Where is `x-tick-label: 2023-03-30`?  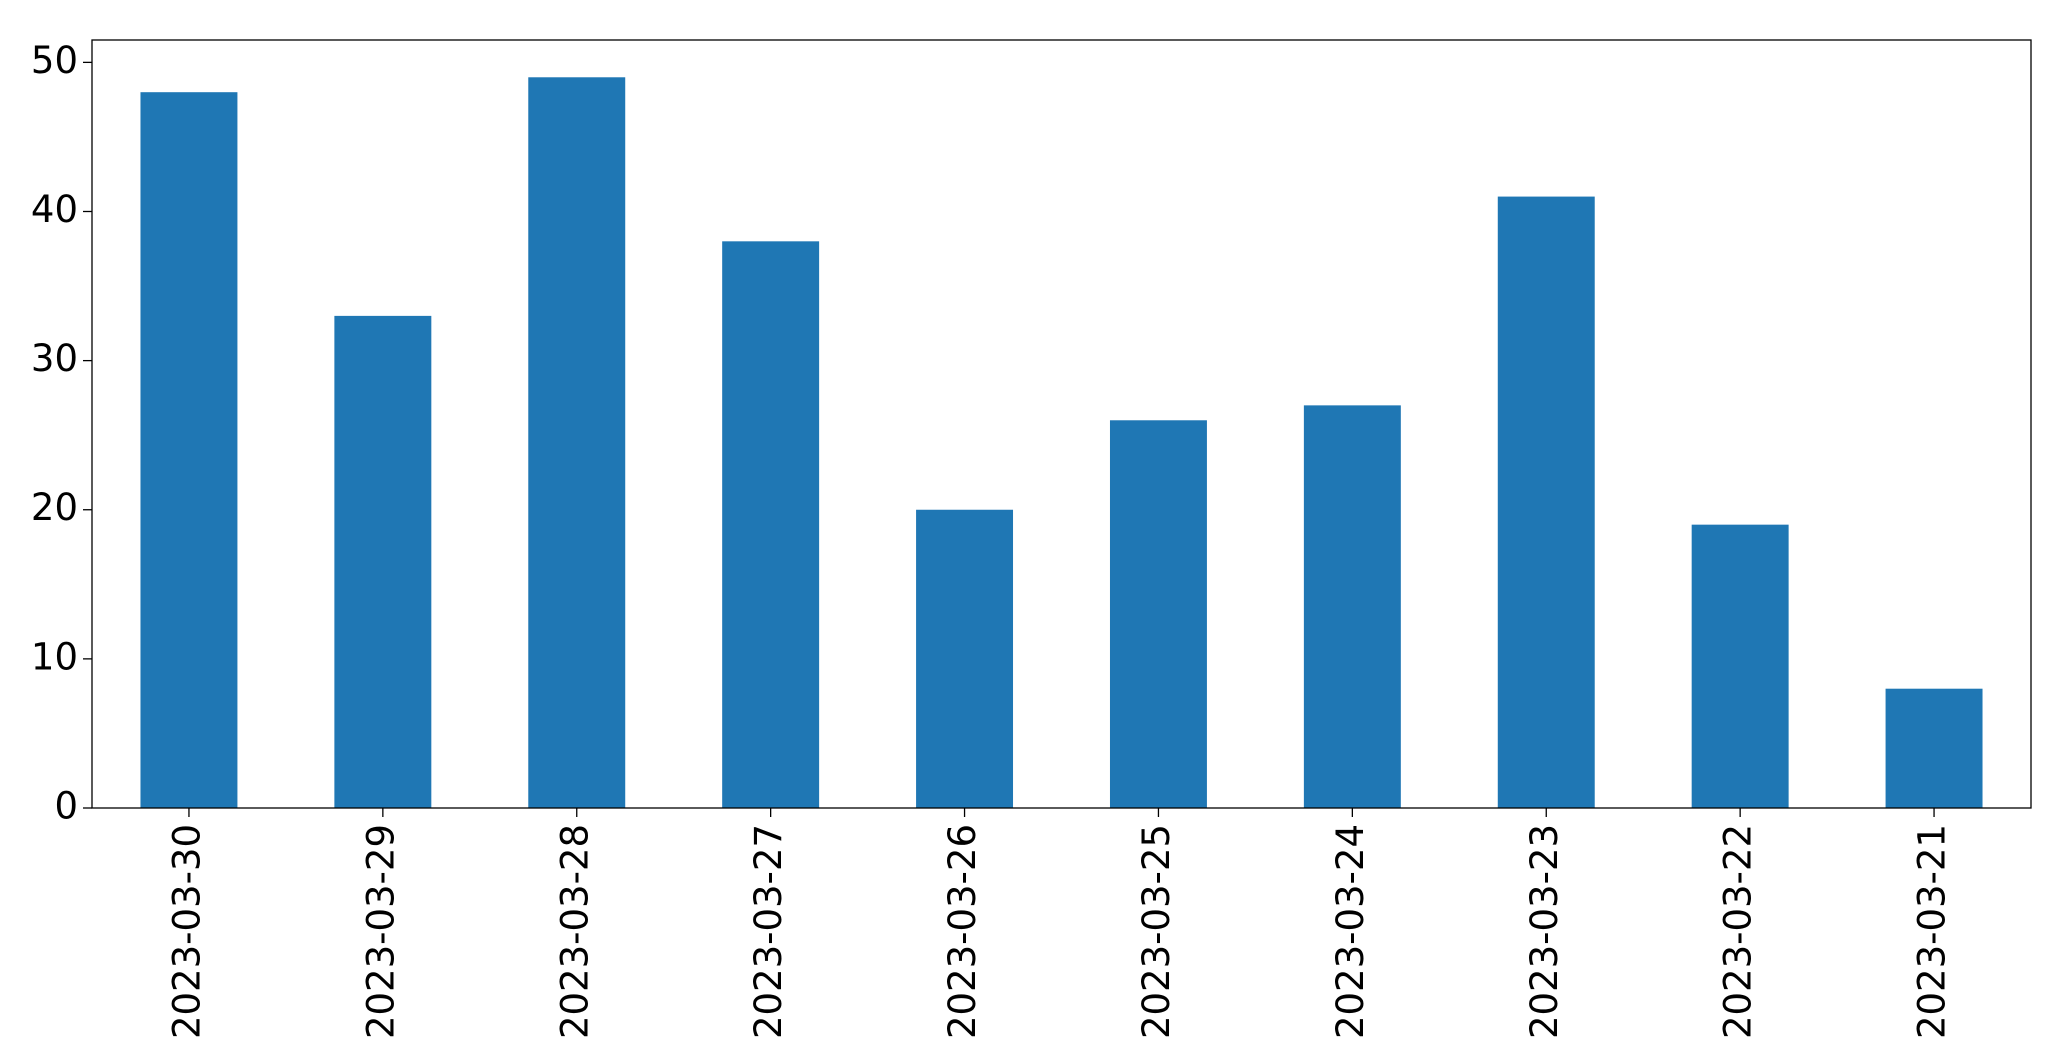 x-tick-label: 2023-03-30 is located at coordinates (186, 931).